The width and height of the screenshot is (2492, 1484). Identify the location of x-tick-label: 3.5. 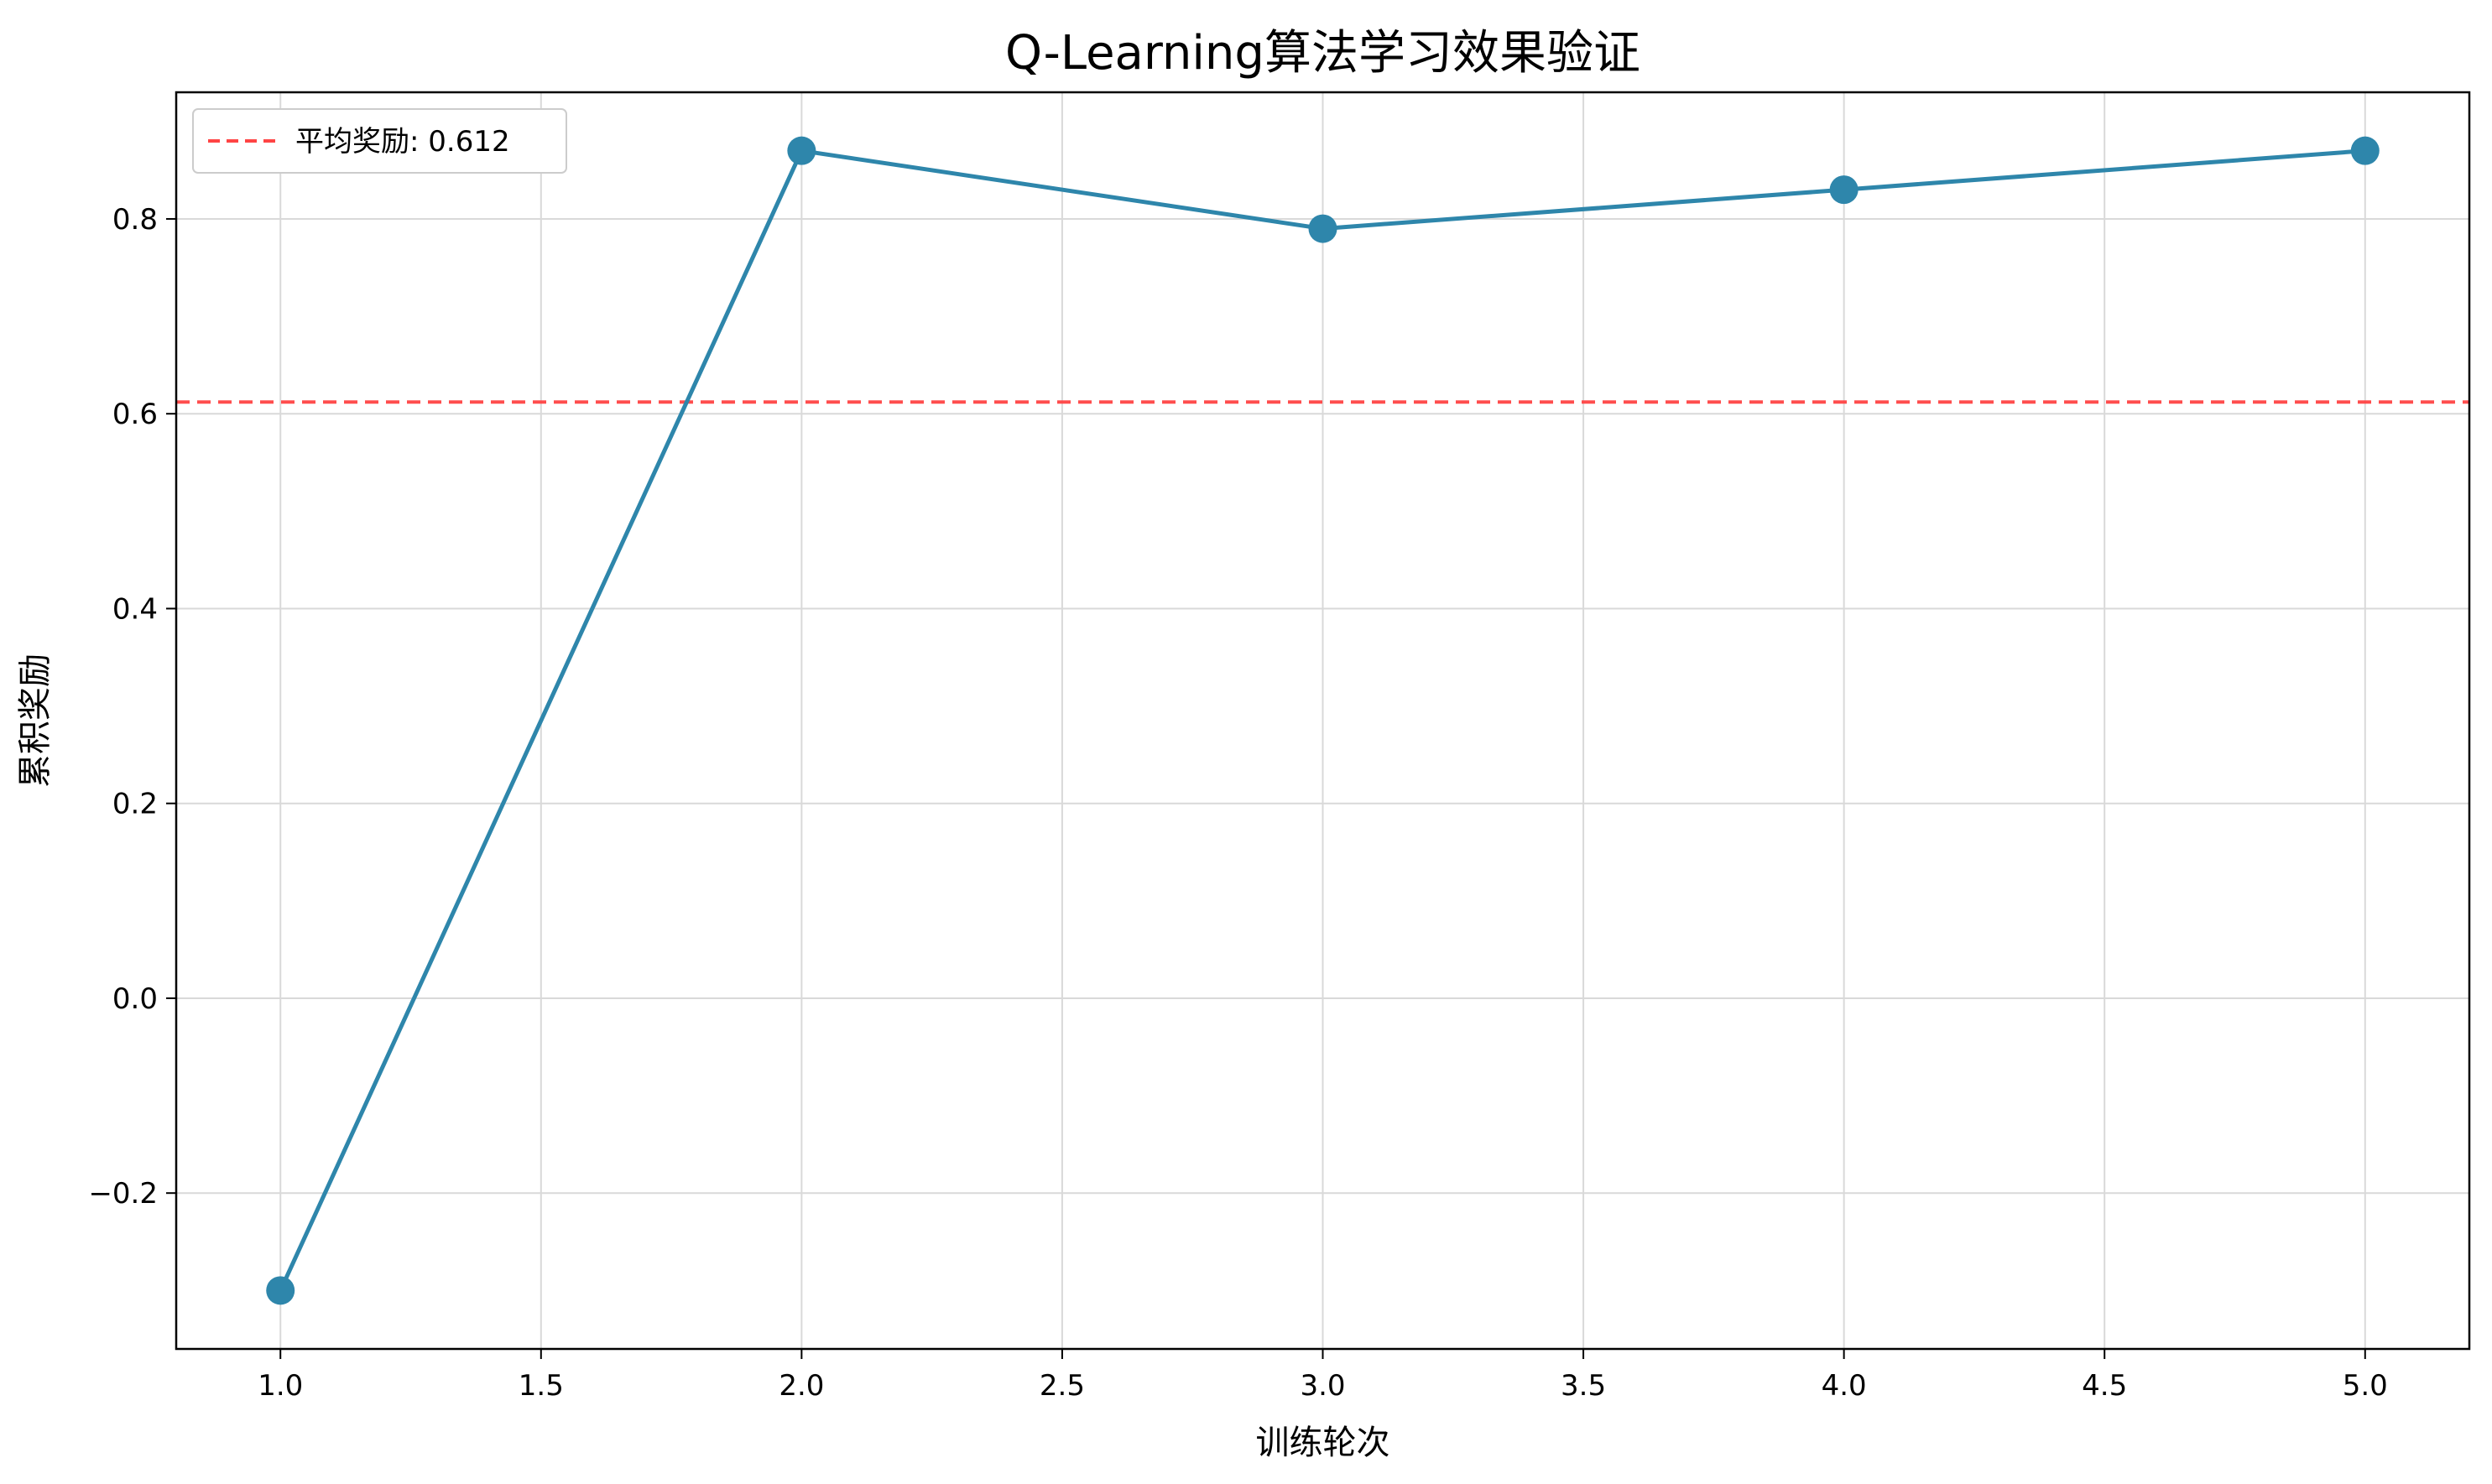
(1583, 1386).